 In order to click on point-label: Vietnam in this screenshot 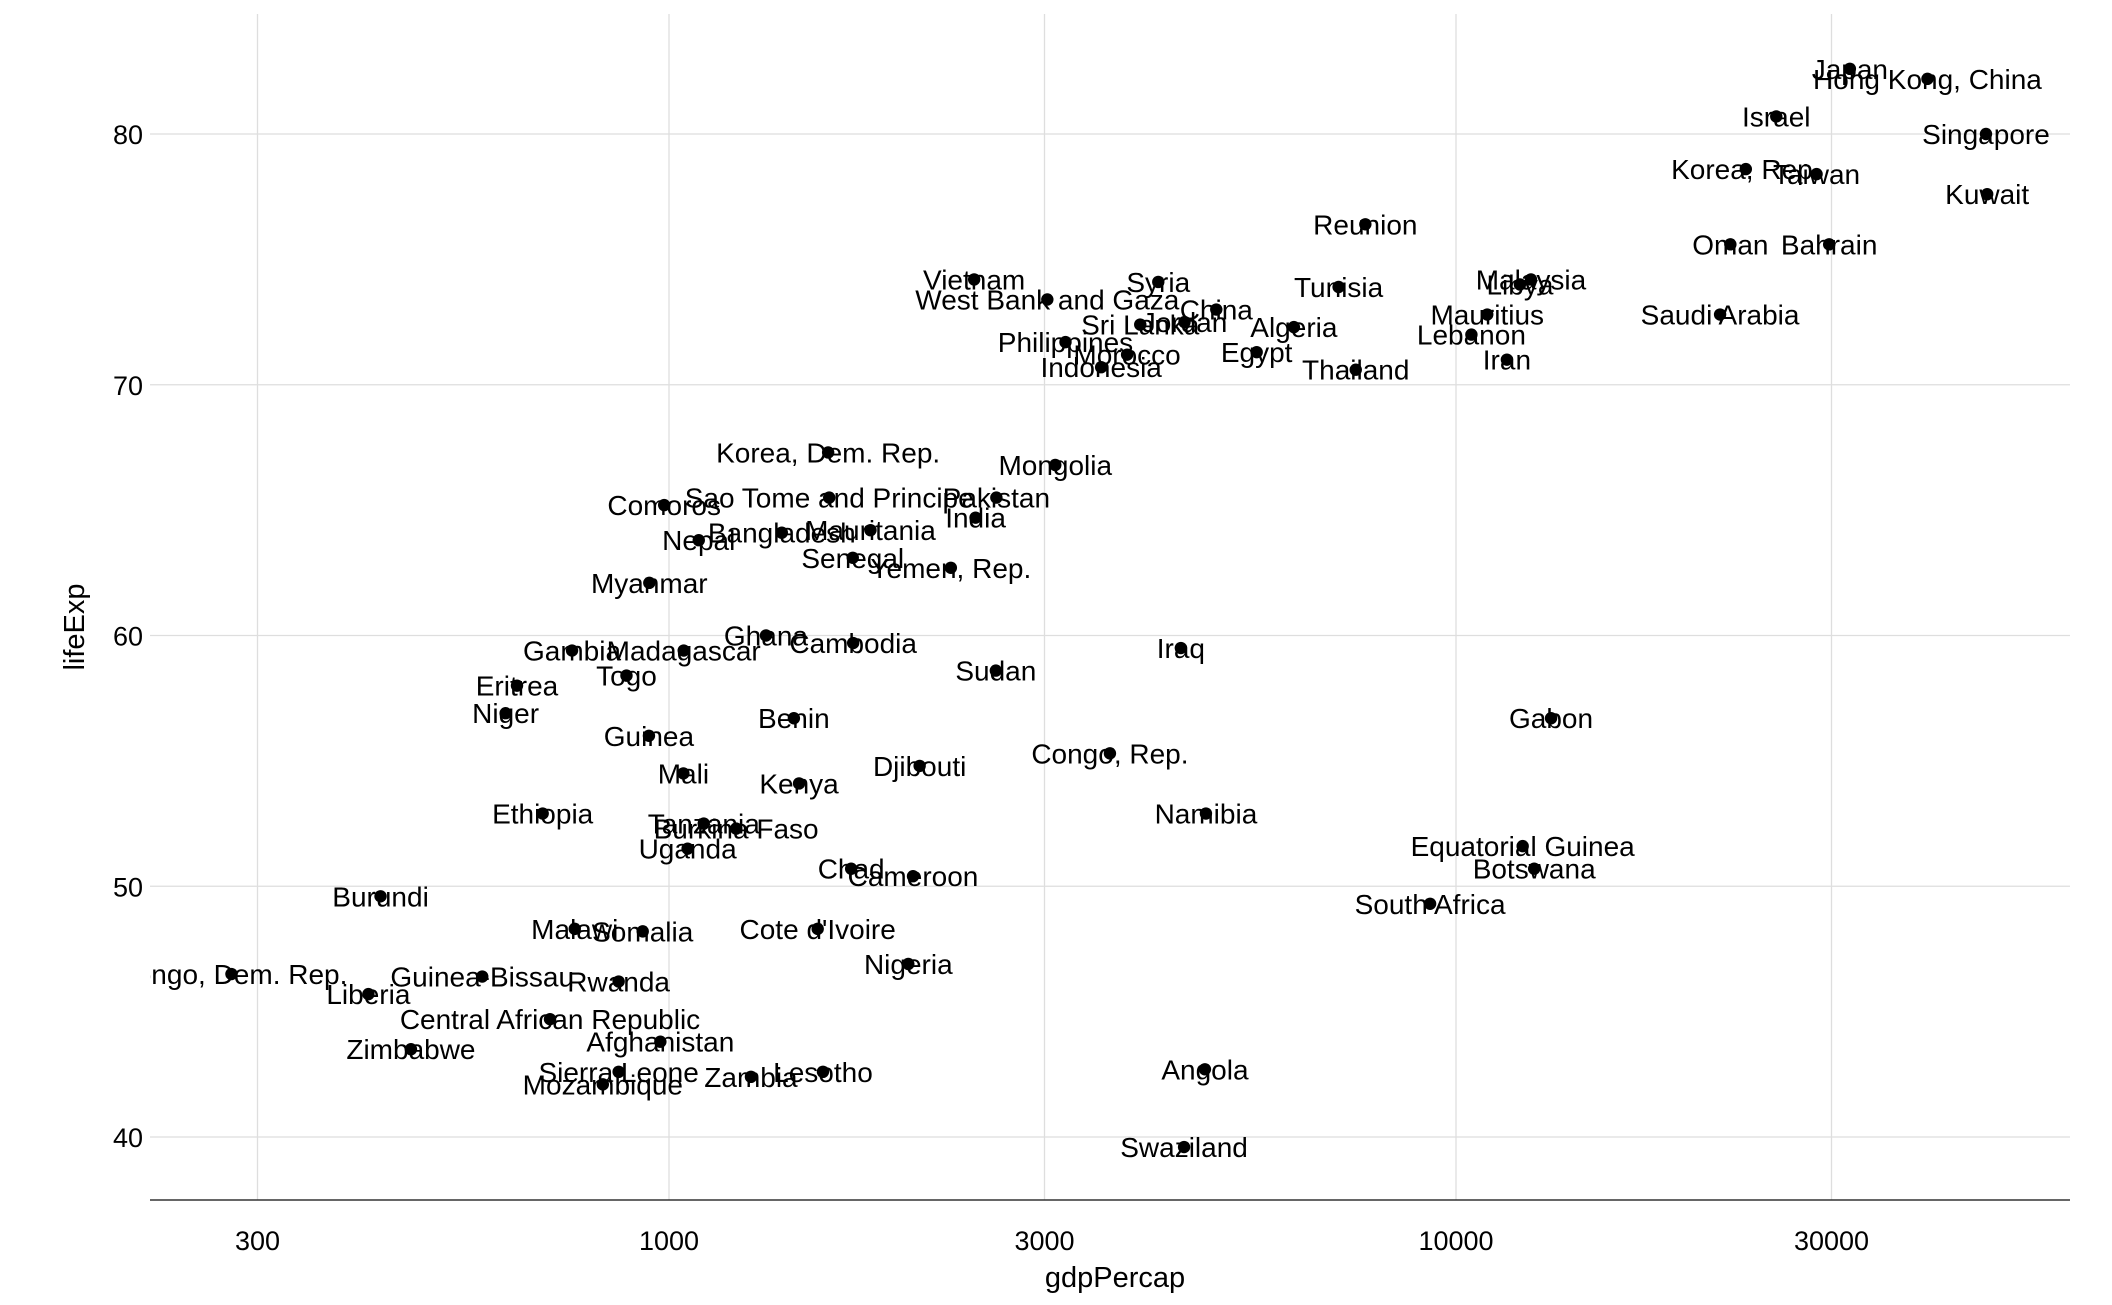, I will do `click(974, 279)`.